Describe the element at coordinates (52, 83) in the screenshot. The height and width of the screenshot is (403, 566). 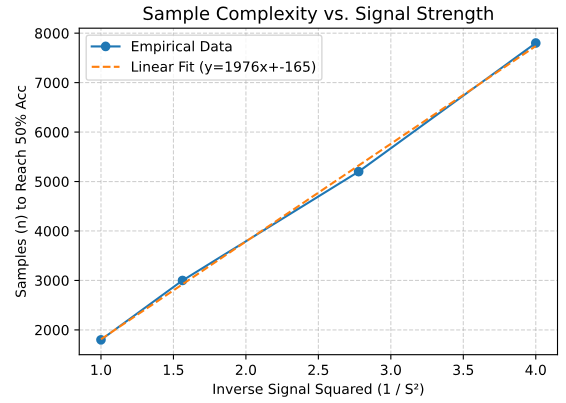
I see `y-tick-label: 7000` at that location.